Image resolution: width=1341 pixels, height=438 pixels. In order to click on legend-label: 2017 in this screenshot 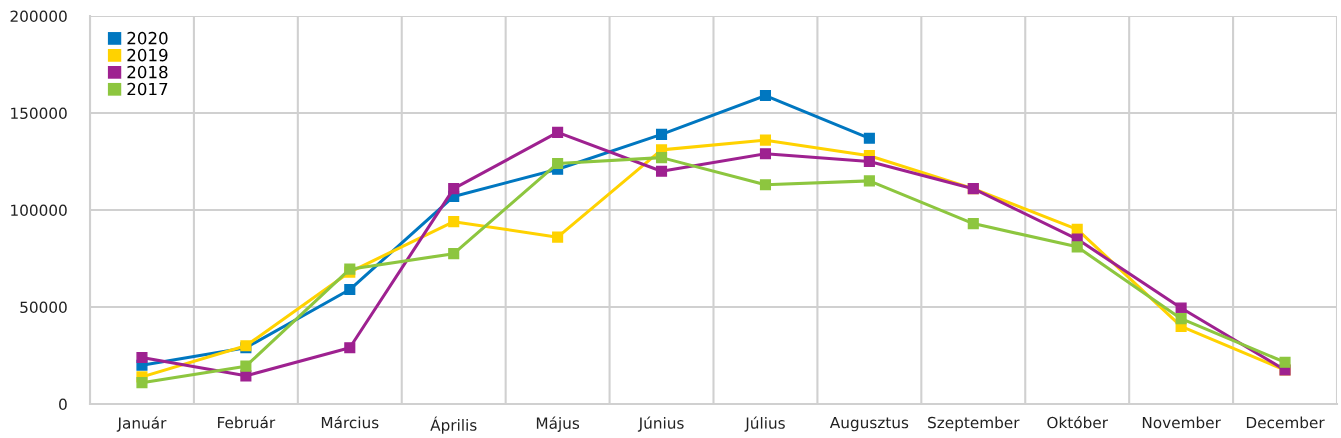, I will do `click(147, 89)`.